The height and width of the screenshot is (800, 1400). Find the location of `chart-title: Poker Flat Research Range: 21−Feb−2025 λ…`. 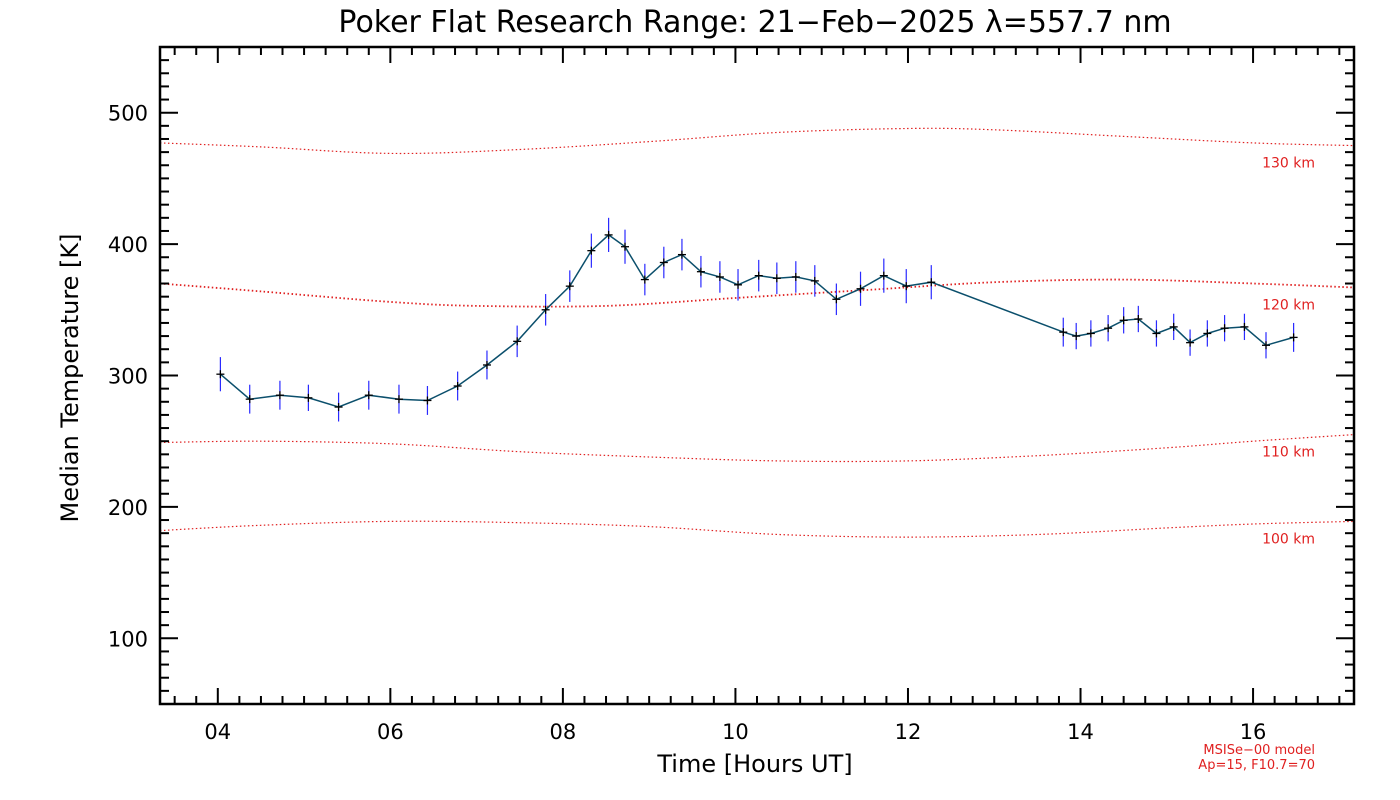

chart-title: Poker Flat Research Range: 21−Feb−2025 λ… is located at coordinates (754, 22).